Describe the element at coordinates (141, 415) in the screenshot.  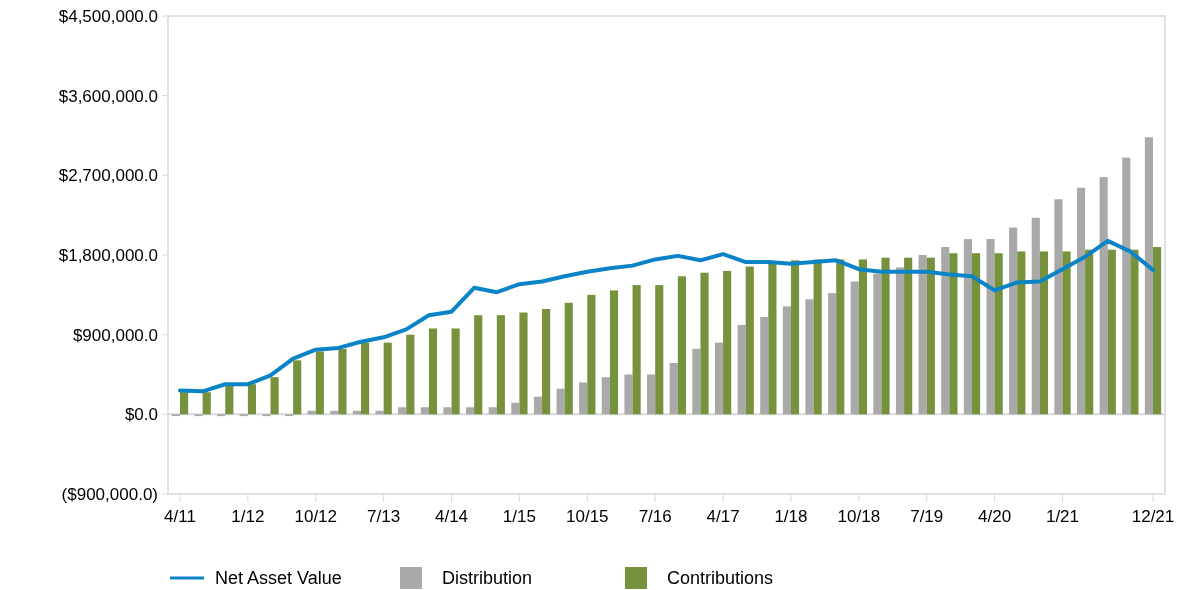
I see `y-tick-label: $0.0` at that location.